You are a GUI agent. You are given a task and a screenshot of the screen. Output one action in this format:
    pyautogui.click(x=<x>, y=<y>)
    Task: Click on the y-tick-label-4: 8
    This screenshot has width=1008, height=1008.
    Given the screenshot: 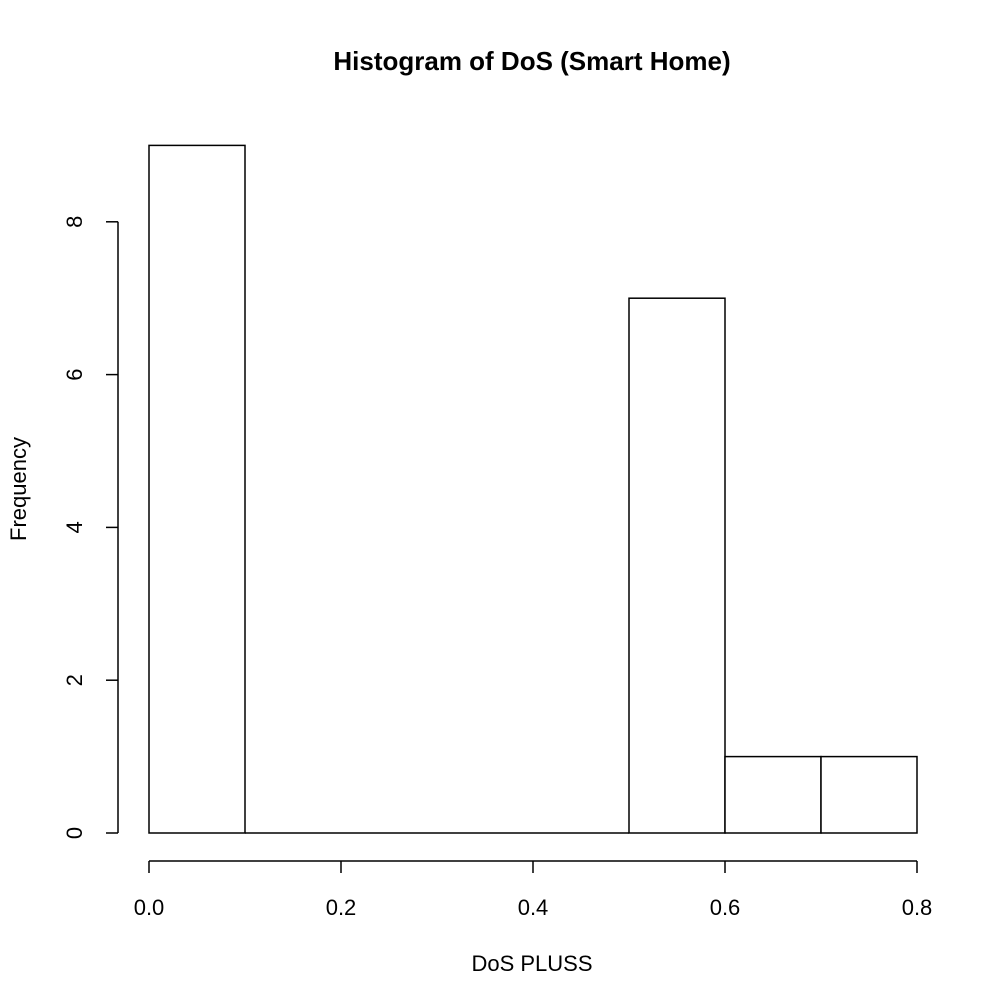 What is the action you would take?
    pyautogui.click(x=74, y=222)
    